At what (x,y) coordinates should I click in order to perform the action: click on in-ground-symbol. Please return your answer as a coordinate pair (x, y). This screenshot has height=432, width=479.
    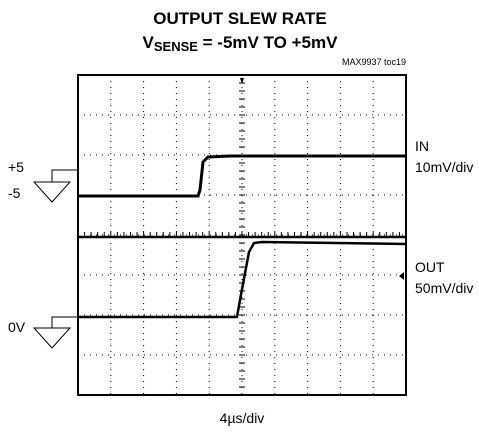
    Looking at the image, I should click on (52, 192).